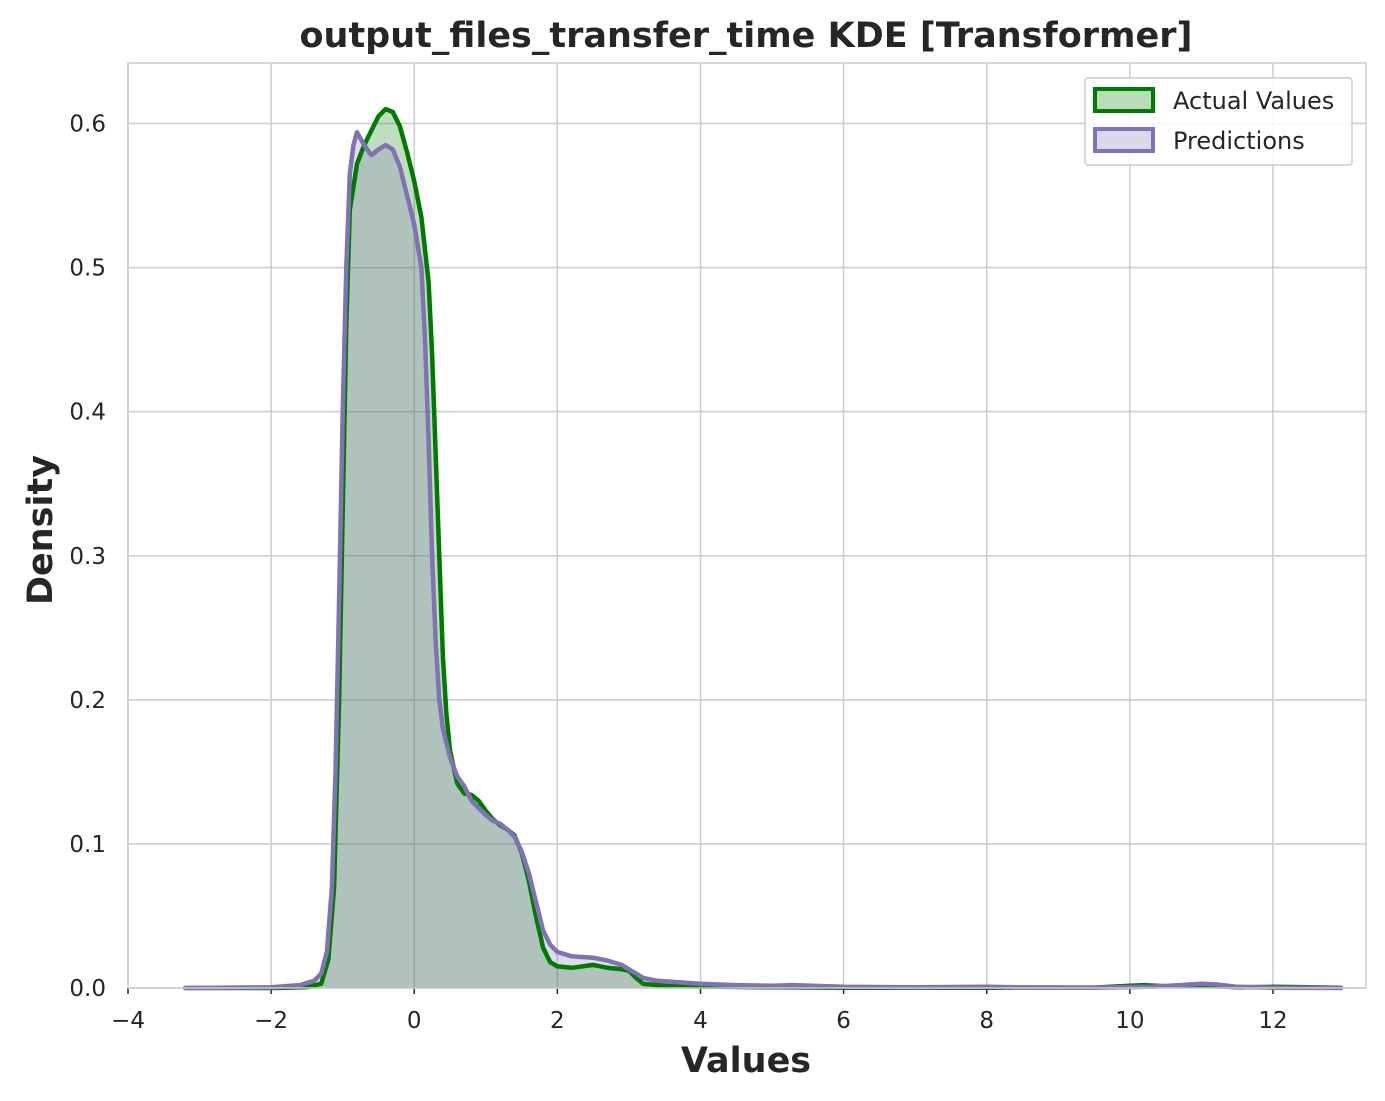  Describe the element at coordinates (1124, 140) in the screenshot. I see `legend-swatch-predictions` at that location.